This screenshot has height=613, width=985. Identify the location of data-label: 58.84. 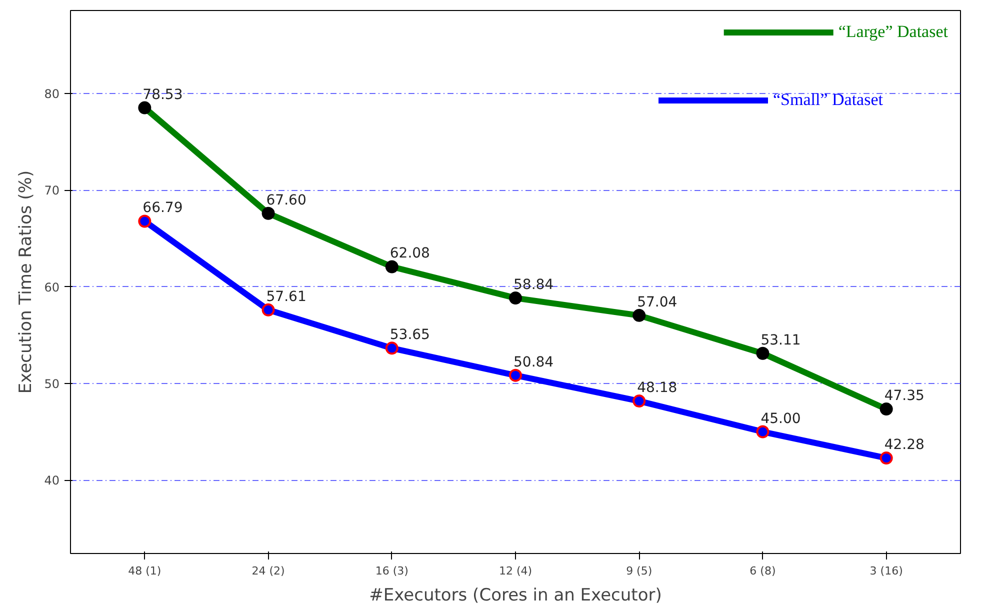
(534, 285).